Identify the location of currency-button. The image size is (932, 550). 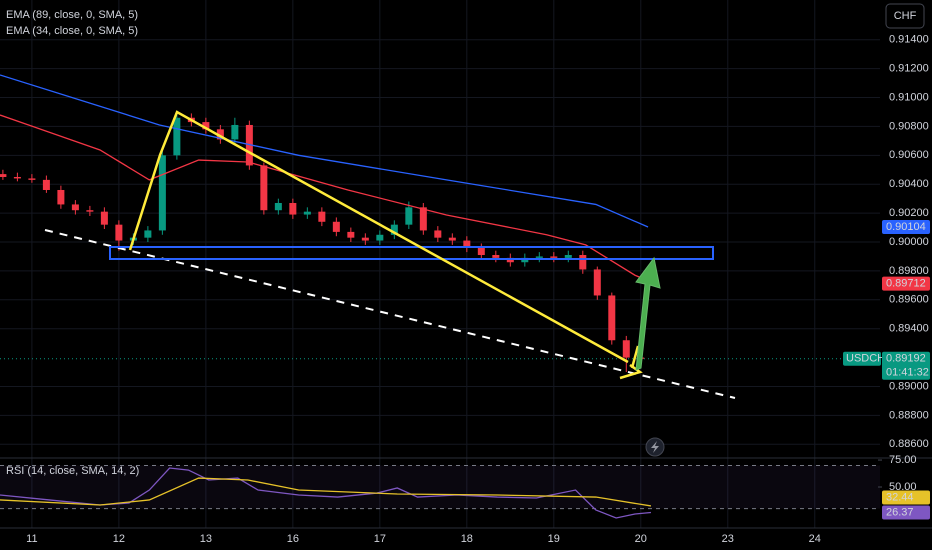
(905, 16).